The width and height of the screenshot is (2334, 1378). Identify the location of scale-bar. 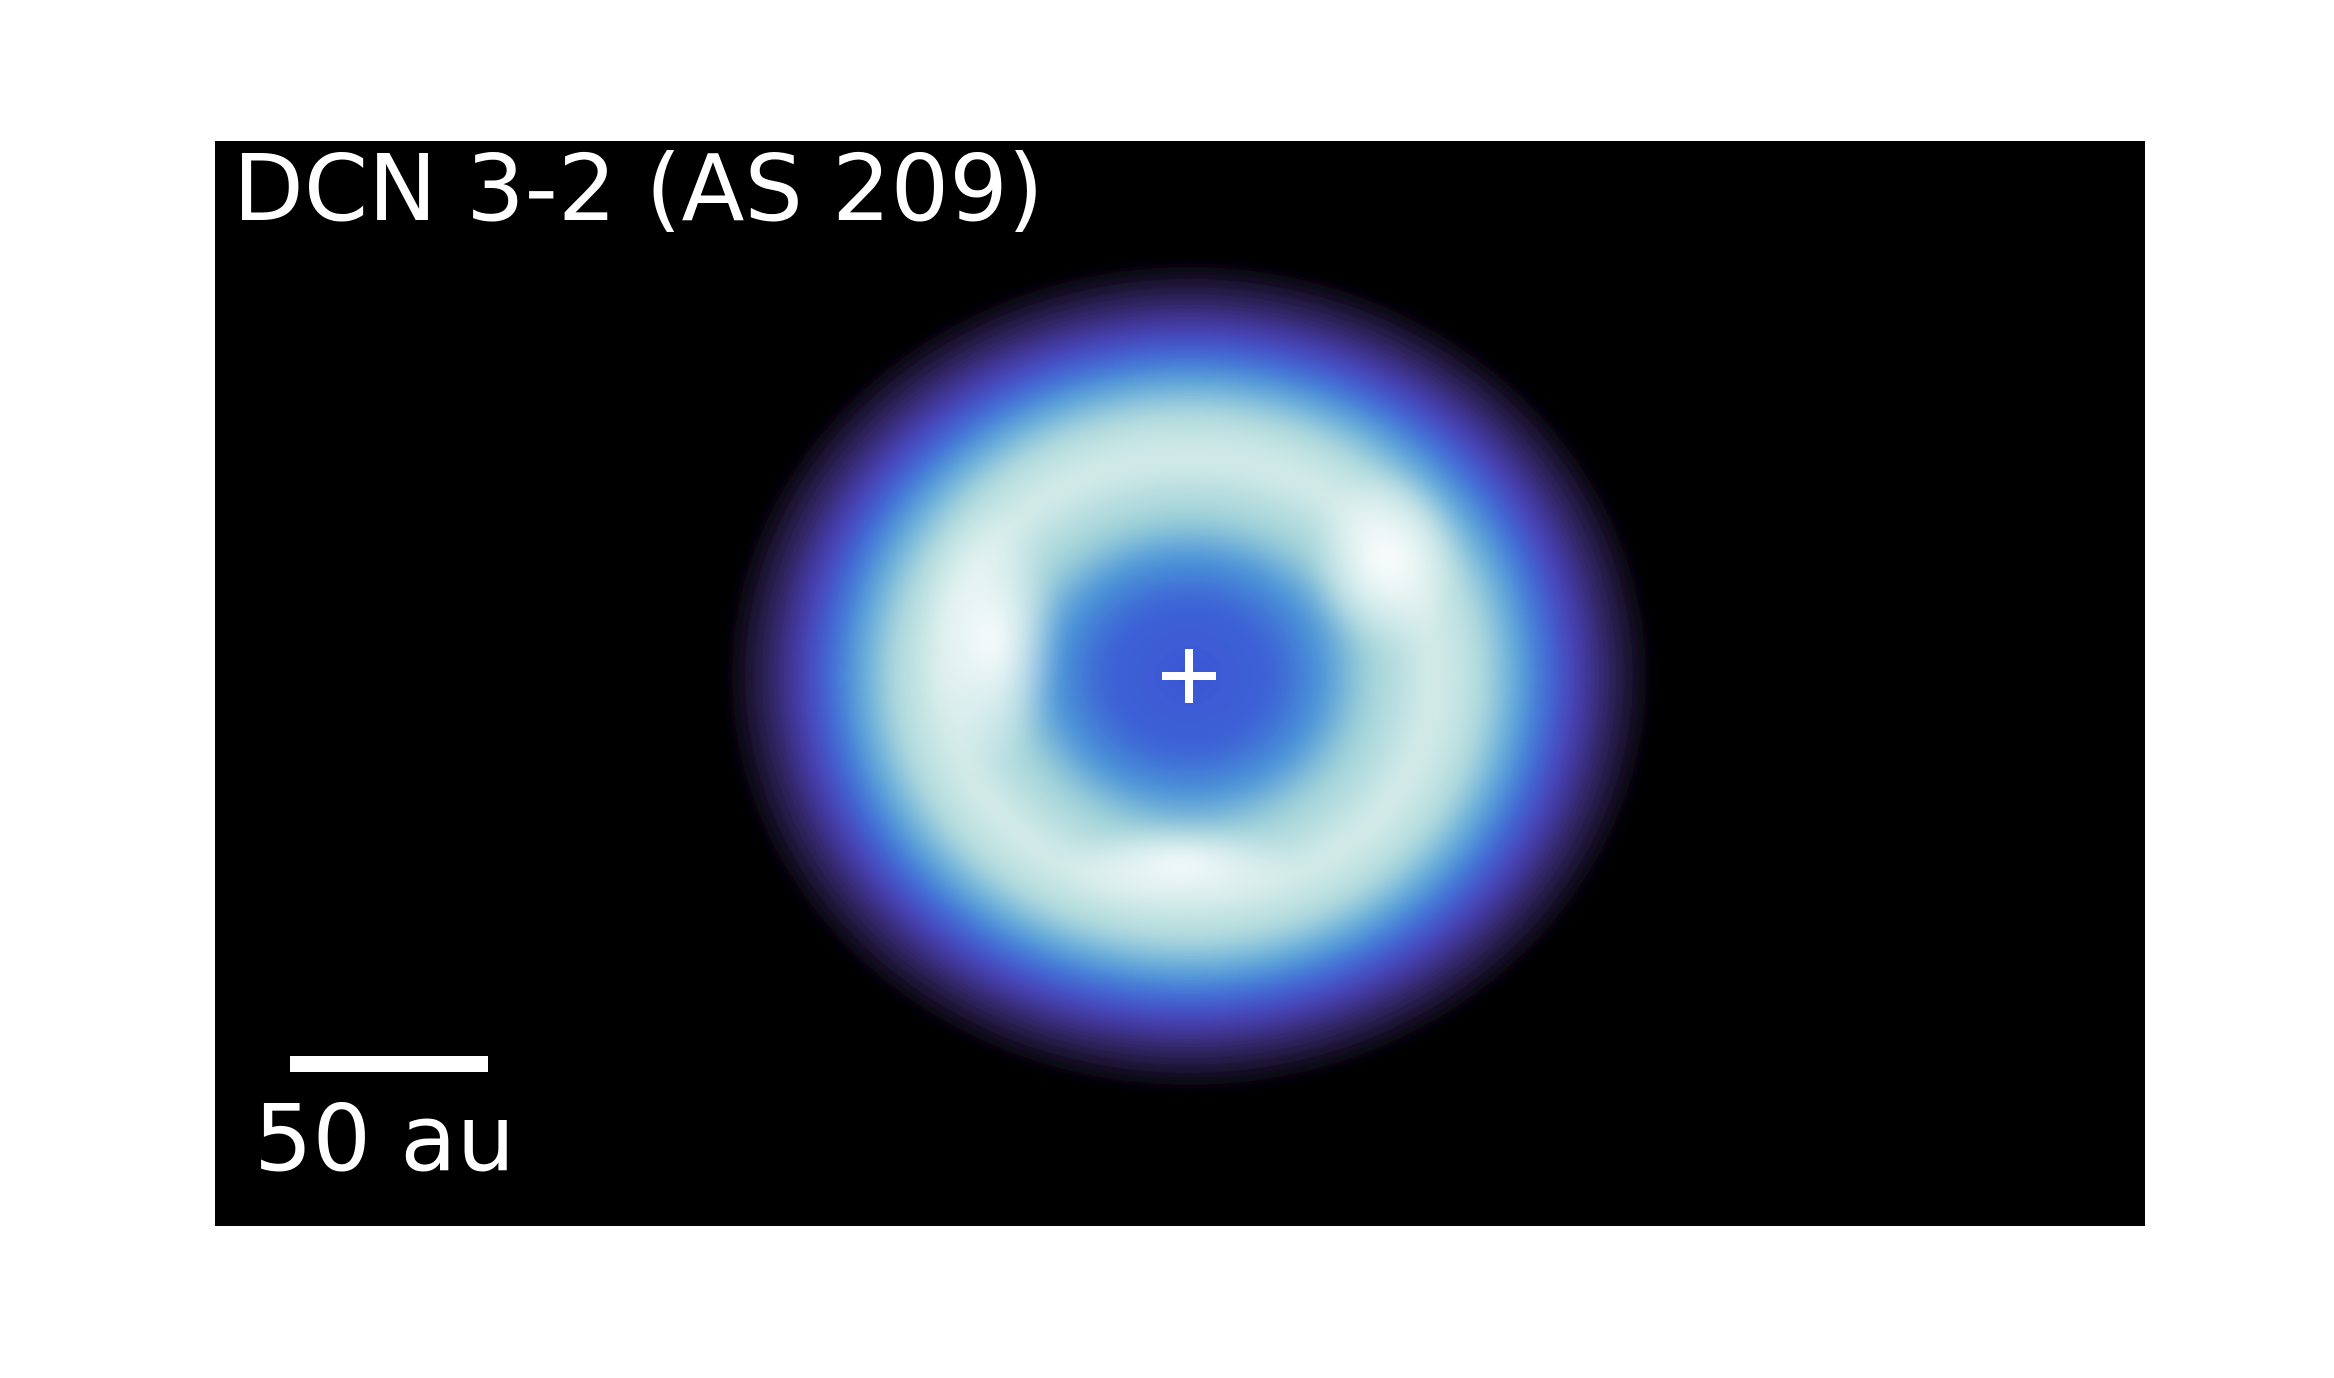
(389, 1064).